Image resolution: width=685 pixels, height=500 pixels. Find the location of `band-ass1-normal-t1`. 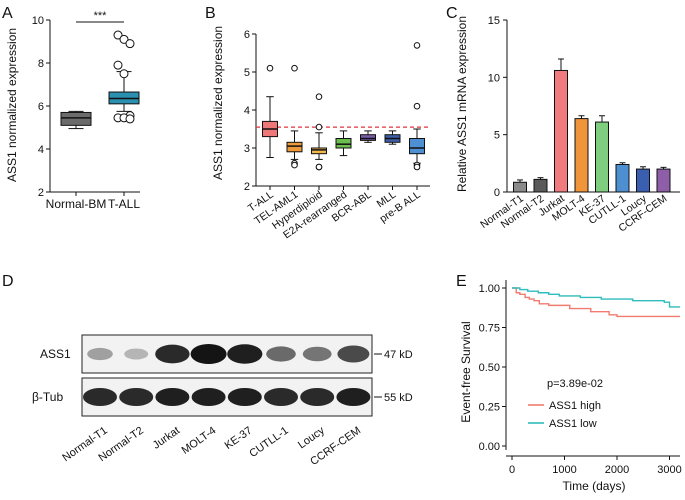

band-ass1-normal-t1 is located at coordinates (100, 354).